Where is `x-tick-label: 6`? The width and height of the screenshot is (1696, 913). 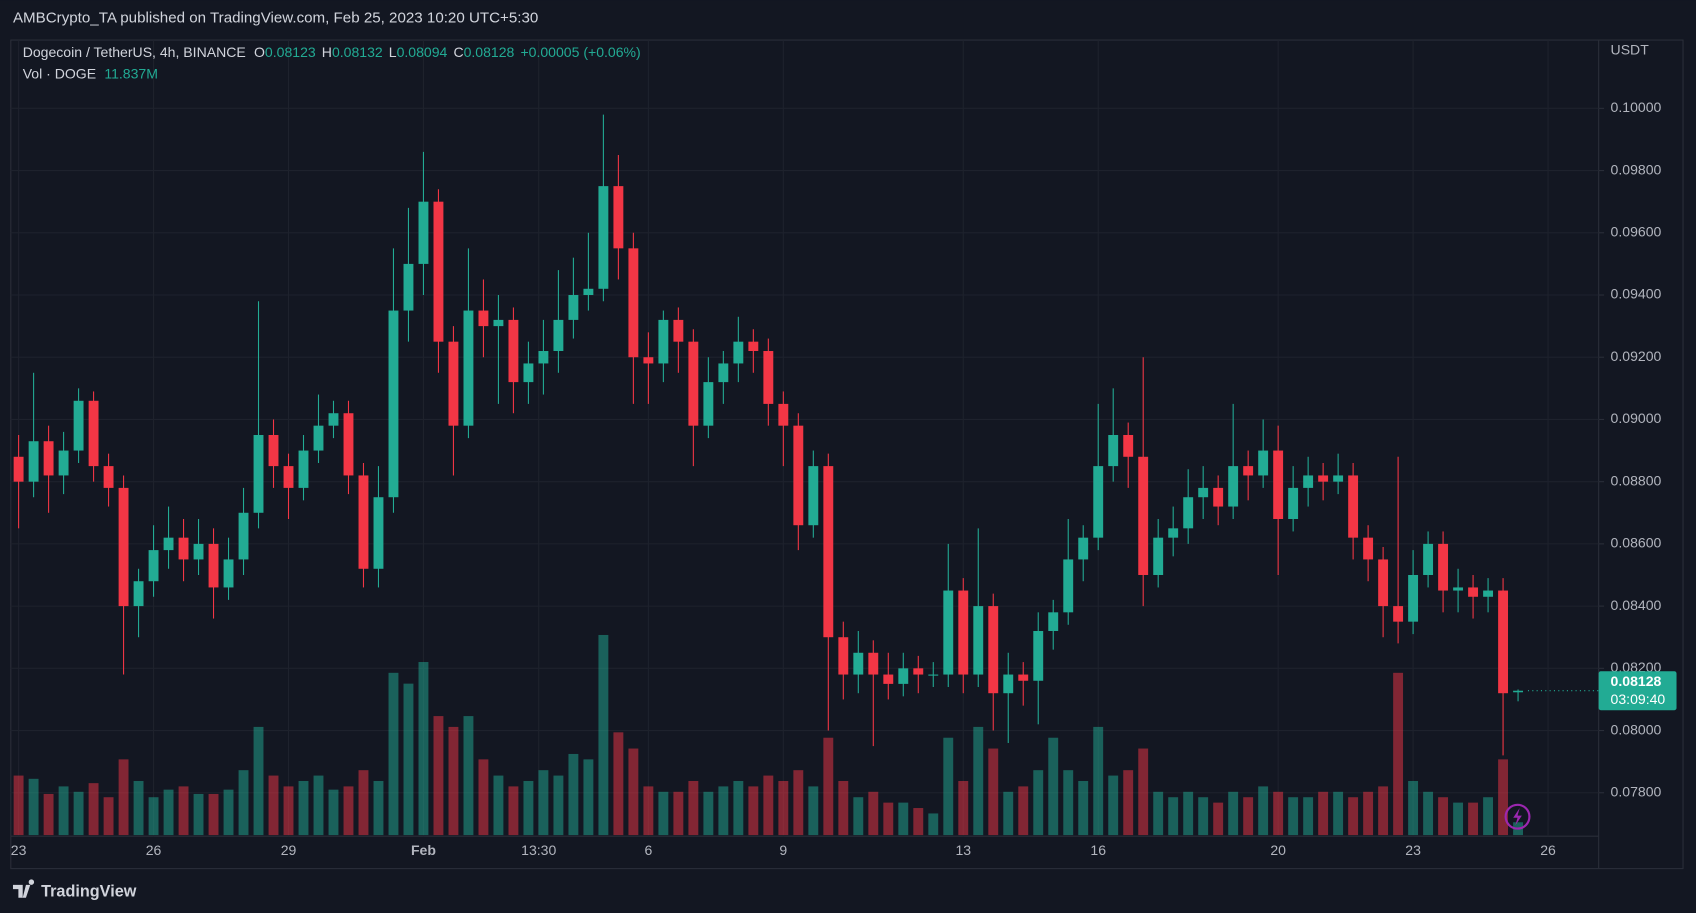 x-tick-label: 6 is located at coordinates (648, 850).